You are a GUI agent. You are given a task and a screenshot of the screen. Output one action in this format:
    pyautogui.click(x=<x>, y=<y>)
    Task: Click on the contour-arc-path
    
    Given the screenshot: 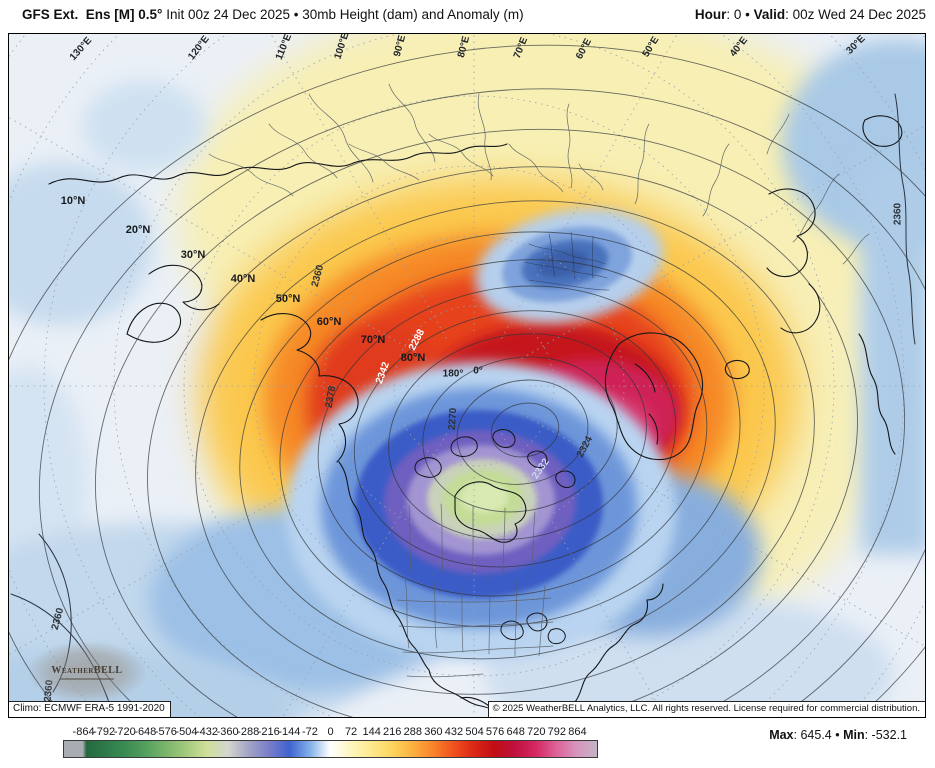 What is the action you would take?
    pyautogui.click(x=905, y=219)
    